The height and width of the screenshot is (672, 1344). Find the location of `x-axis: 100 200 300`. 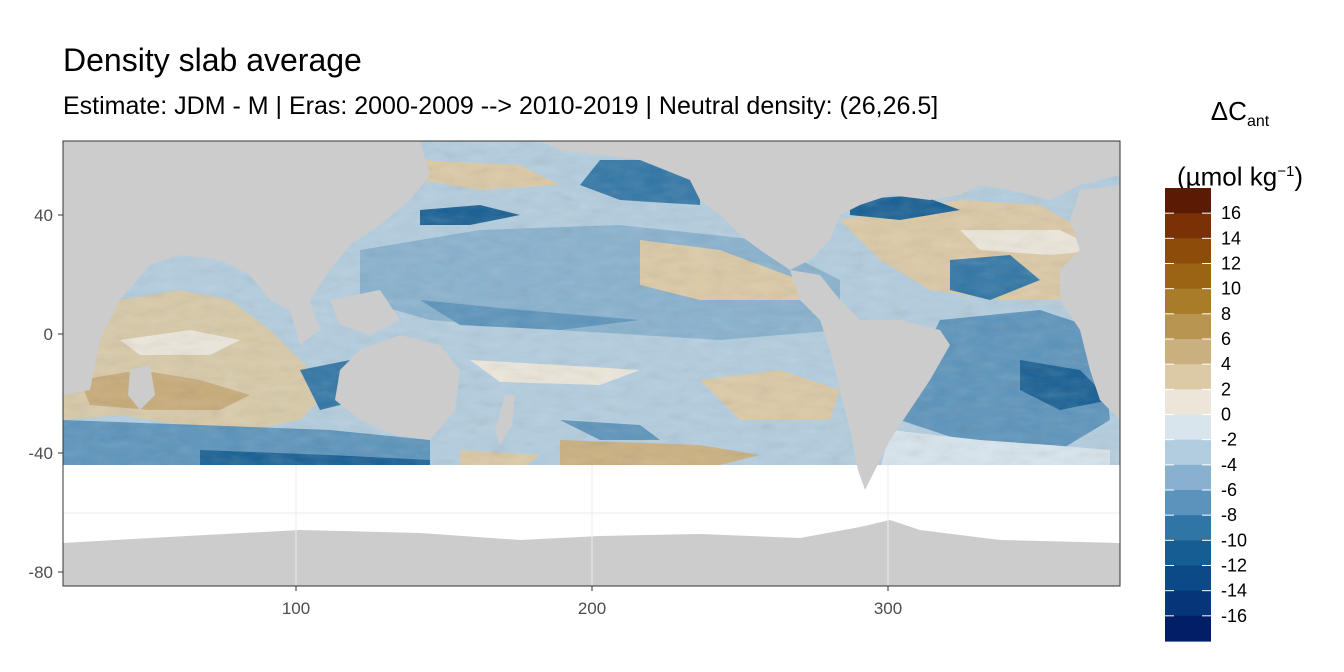

x-axis: 100 200 300 is located at coordinates (592, 608).